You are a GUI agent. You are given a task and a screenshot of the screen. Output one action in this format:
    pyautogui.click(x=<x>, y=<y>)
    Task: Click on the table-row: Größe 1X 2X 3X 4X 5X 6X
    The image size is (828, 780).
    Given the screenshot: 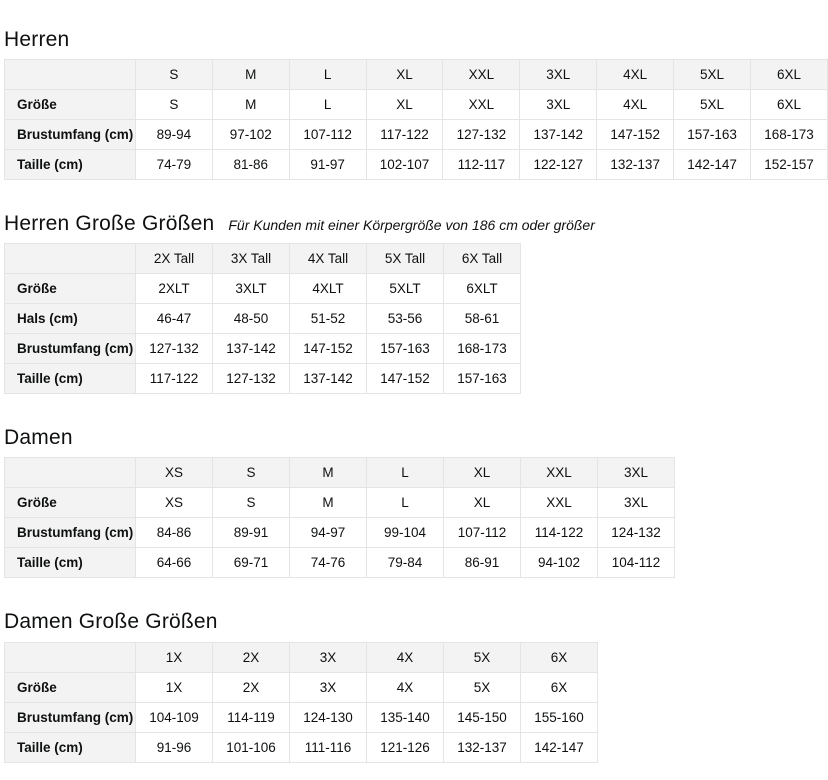 What is the action you would take?
    pyautogui.click(x=301, y=687)
    